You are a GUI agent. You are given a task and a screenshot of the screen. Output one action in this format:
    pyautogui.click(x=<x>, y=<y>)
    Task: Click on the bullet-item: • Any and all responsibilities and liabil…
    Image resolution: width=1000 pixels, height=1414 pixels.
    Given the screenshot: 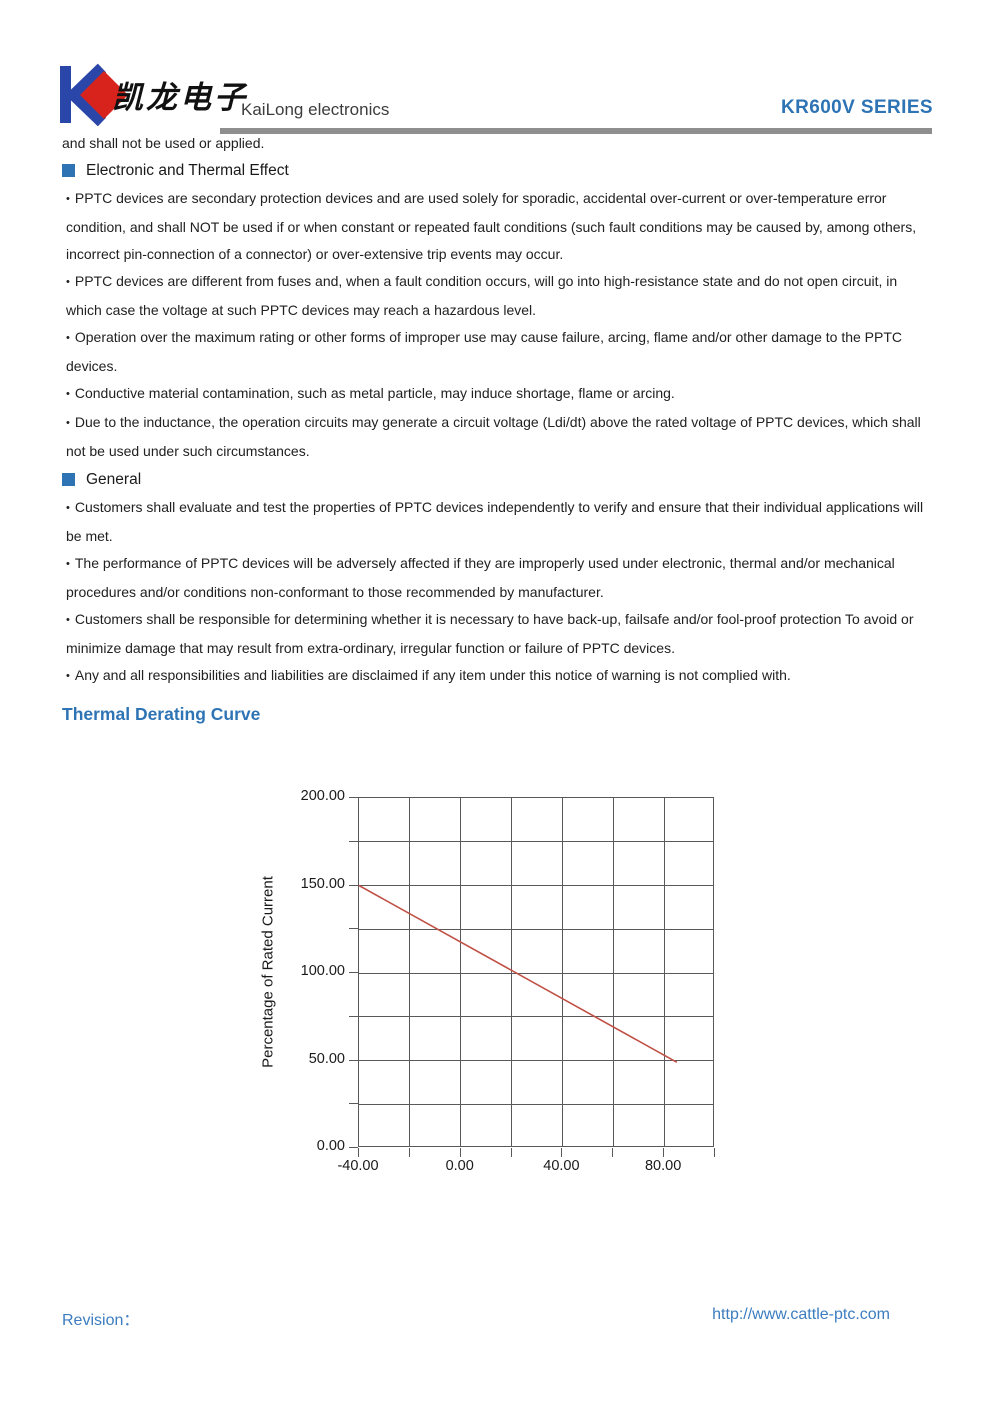 What is the action you would take?
    pyautogui.click(x=494, y=676)
    